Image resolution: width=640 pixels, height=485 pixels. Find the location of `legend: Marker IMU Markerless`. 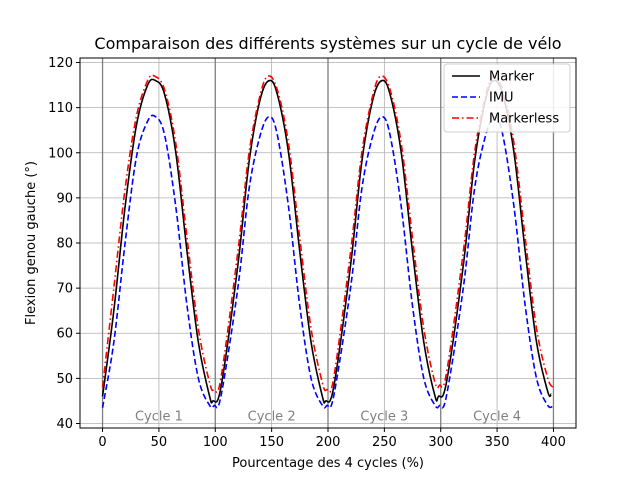

legend: Marker IMU Markerless is located at coordinates (507, 98).